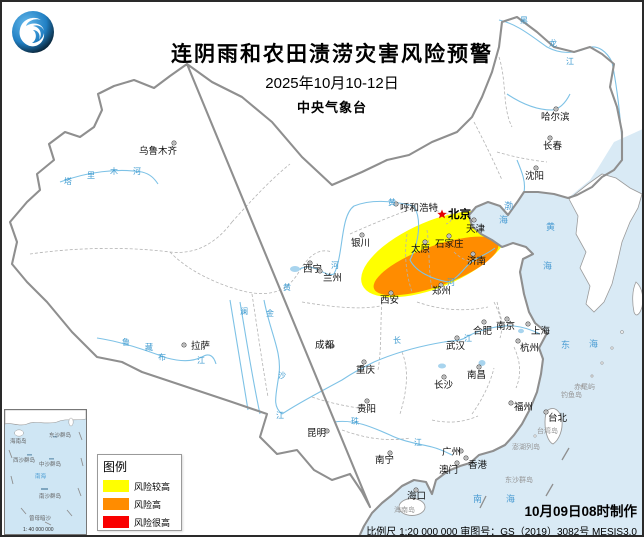  Describe the element at coordinates (407, 317) in the screenshot. I see `lakes` at that location.